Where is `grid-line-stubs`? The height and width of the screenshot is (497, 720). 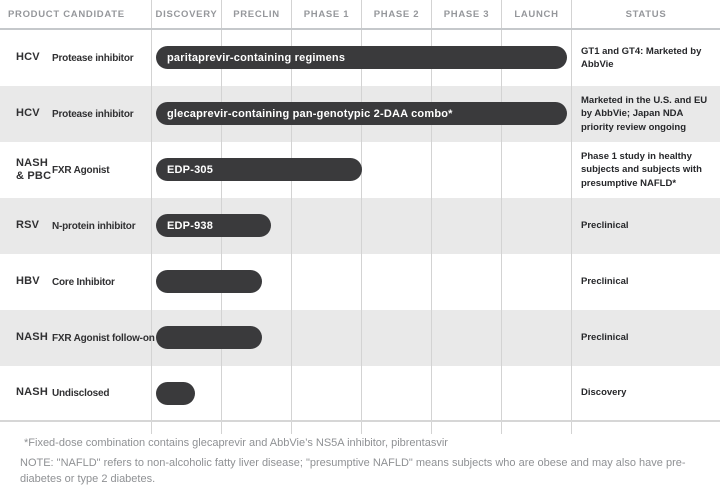
grid-line-stubs is located at coordinates (362, 428).